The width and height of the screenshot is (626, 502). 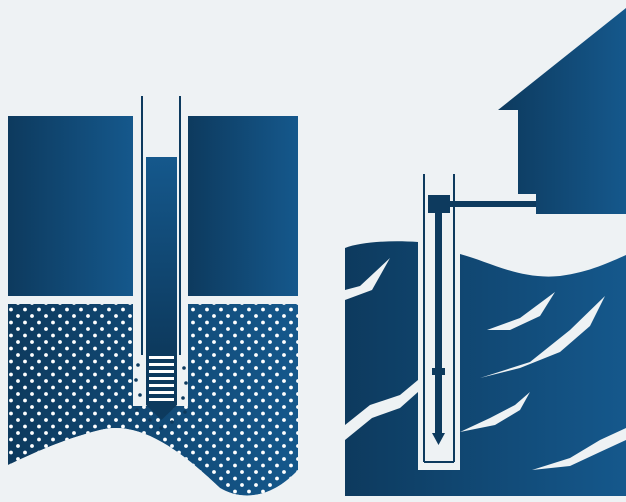 I want to click on gravel-pack, so click(x=161, y=396).